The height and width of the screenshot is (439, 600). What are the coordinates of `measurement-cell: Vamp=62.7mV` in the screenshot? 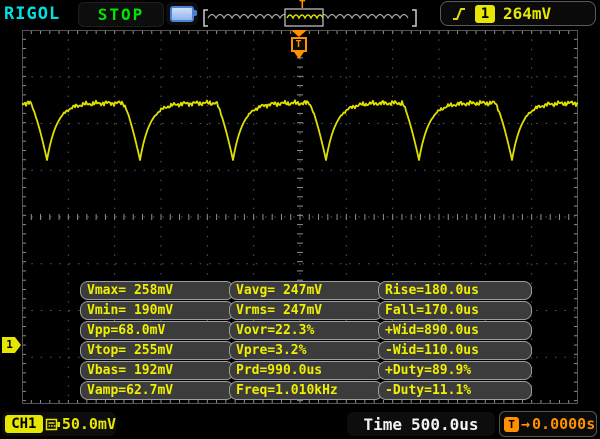 It's located at (157, 390).